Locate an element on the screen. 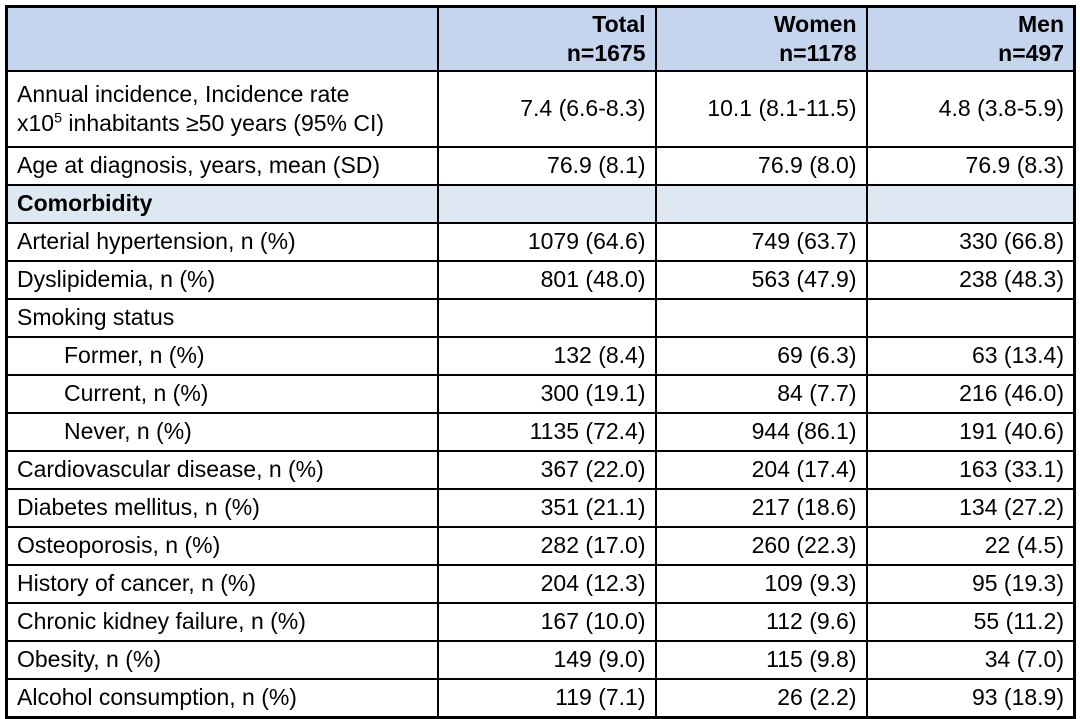  value-men: 216 (46.0) is located at coordinates (970, 394).